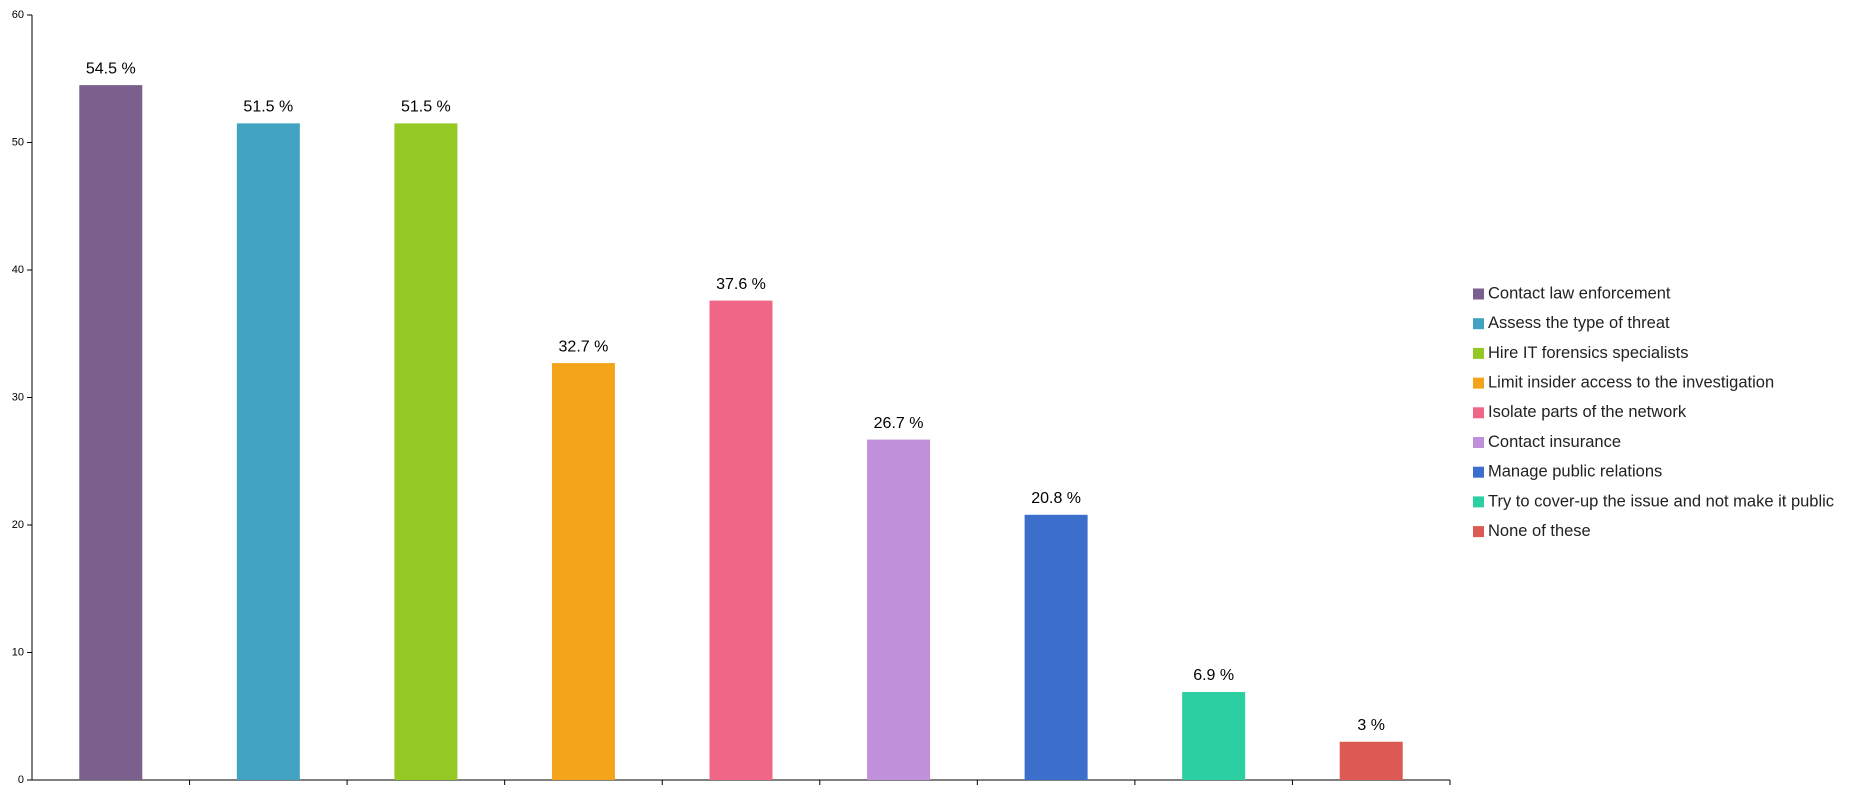  Describe the element at coordinates (18, 525) in the screenshot. I see `y-tick-label: 20` at that location.